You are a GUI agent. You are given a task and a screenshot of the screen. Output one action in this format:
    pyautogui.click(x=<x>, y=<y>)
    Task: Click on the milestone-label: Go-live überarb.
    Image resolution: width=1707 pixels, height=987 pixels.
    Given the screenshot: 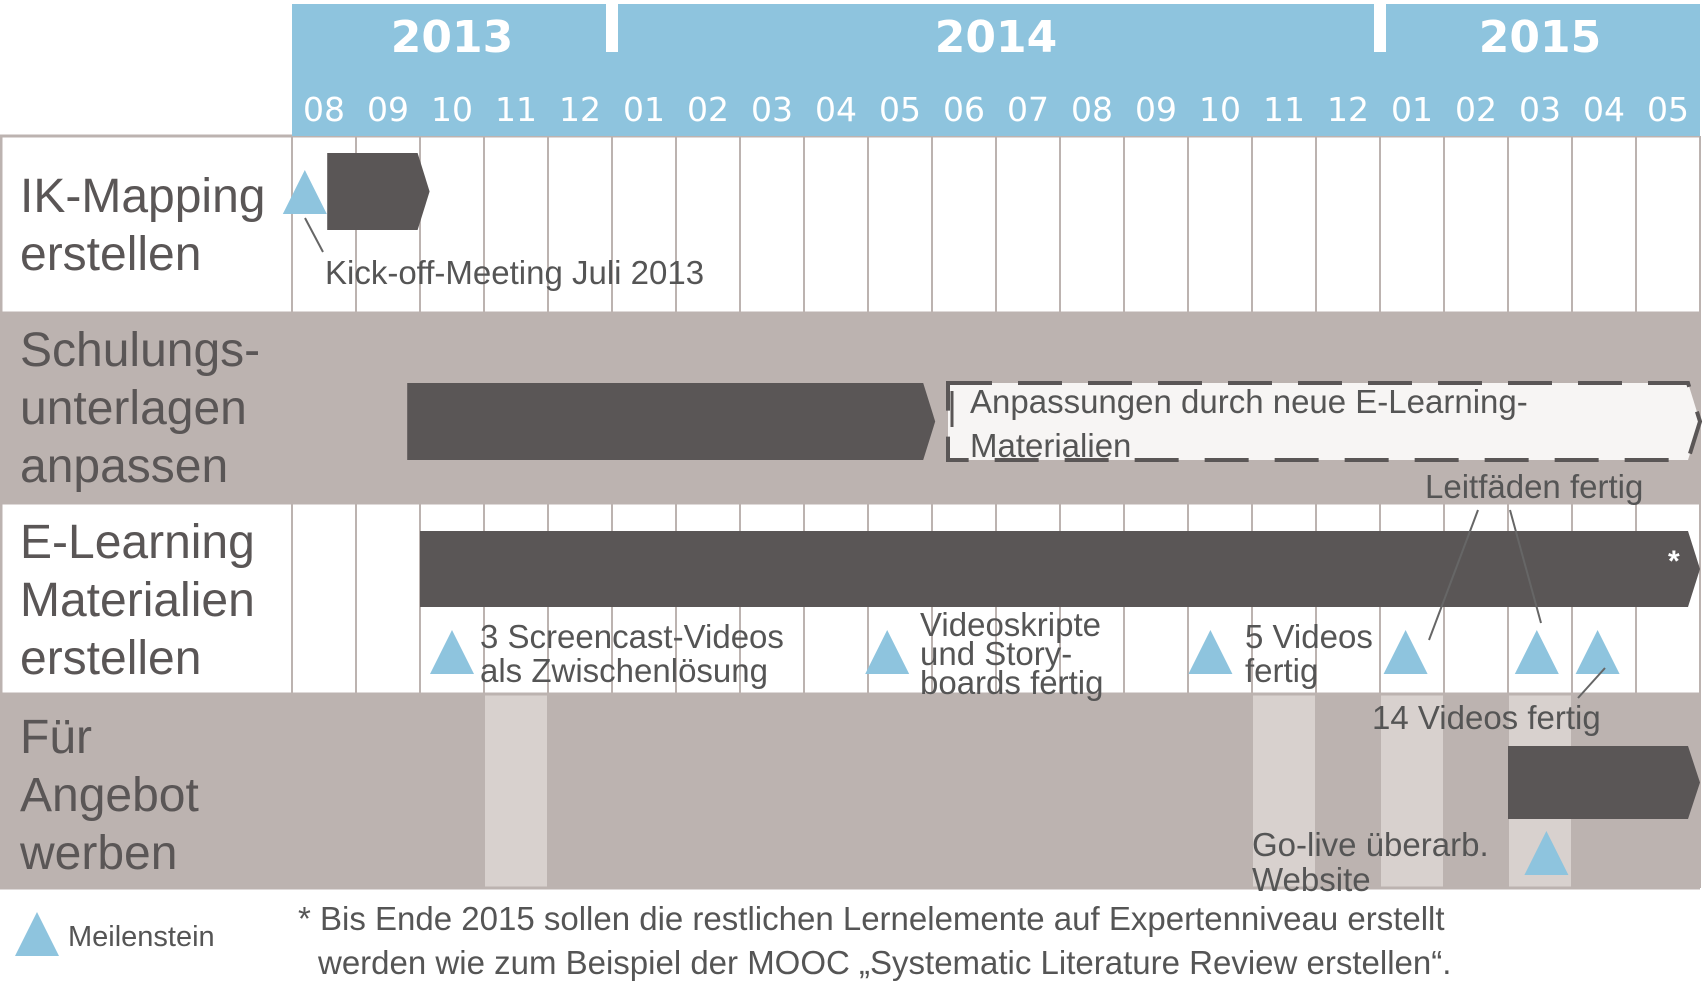 What is the action you would take?
    pyautogui.click(x=1370, y=844)
    